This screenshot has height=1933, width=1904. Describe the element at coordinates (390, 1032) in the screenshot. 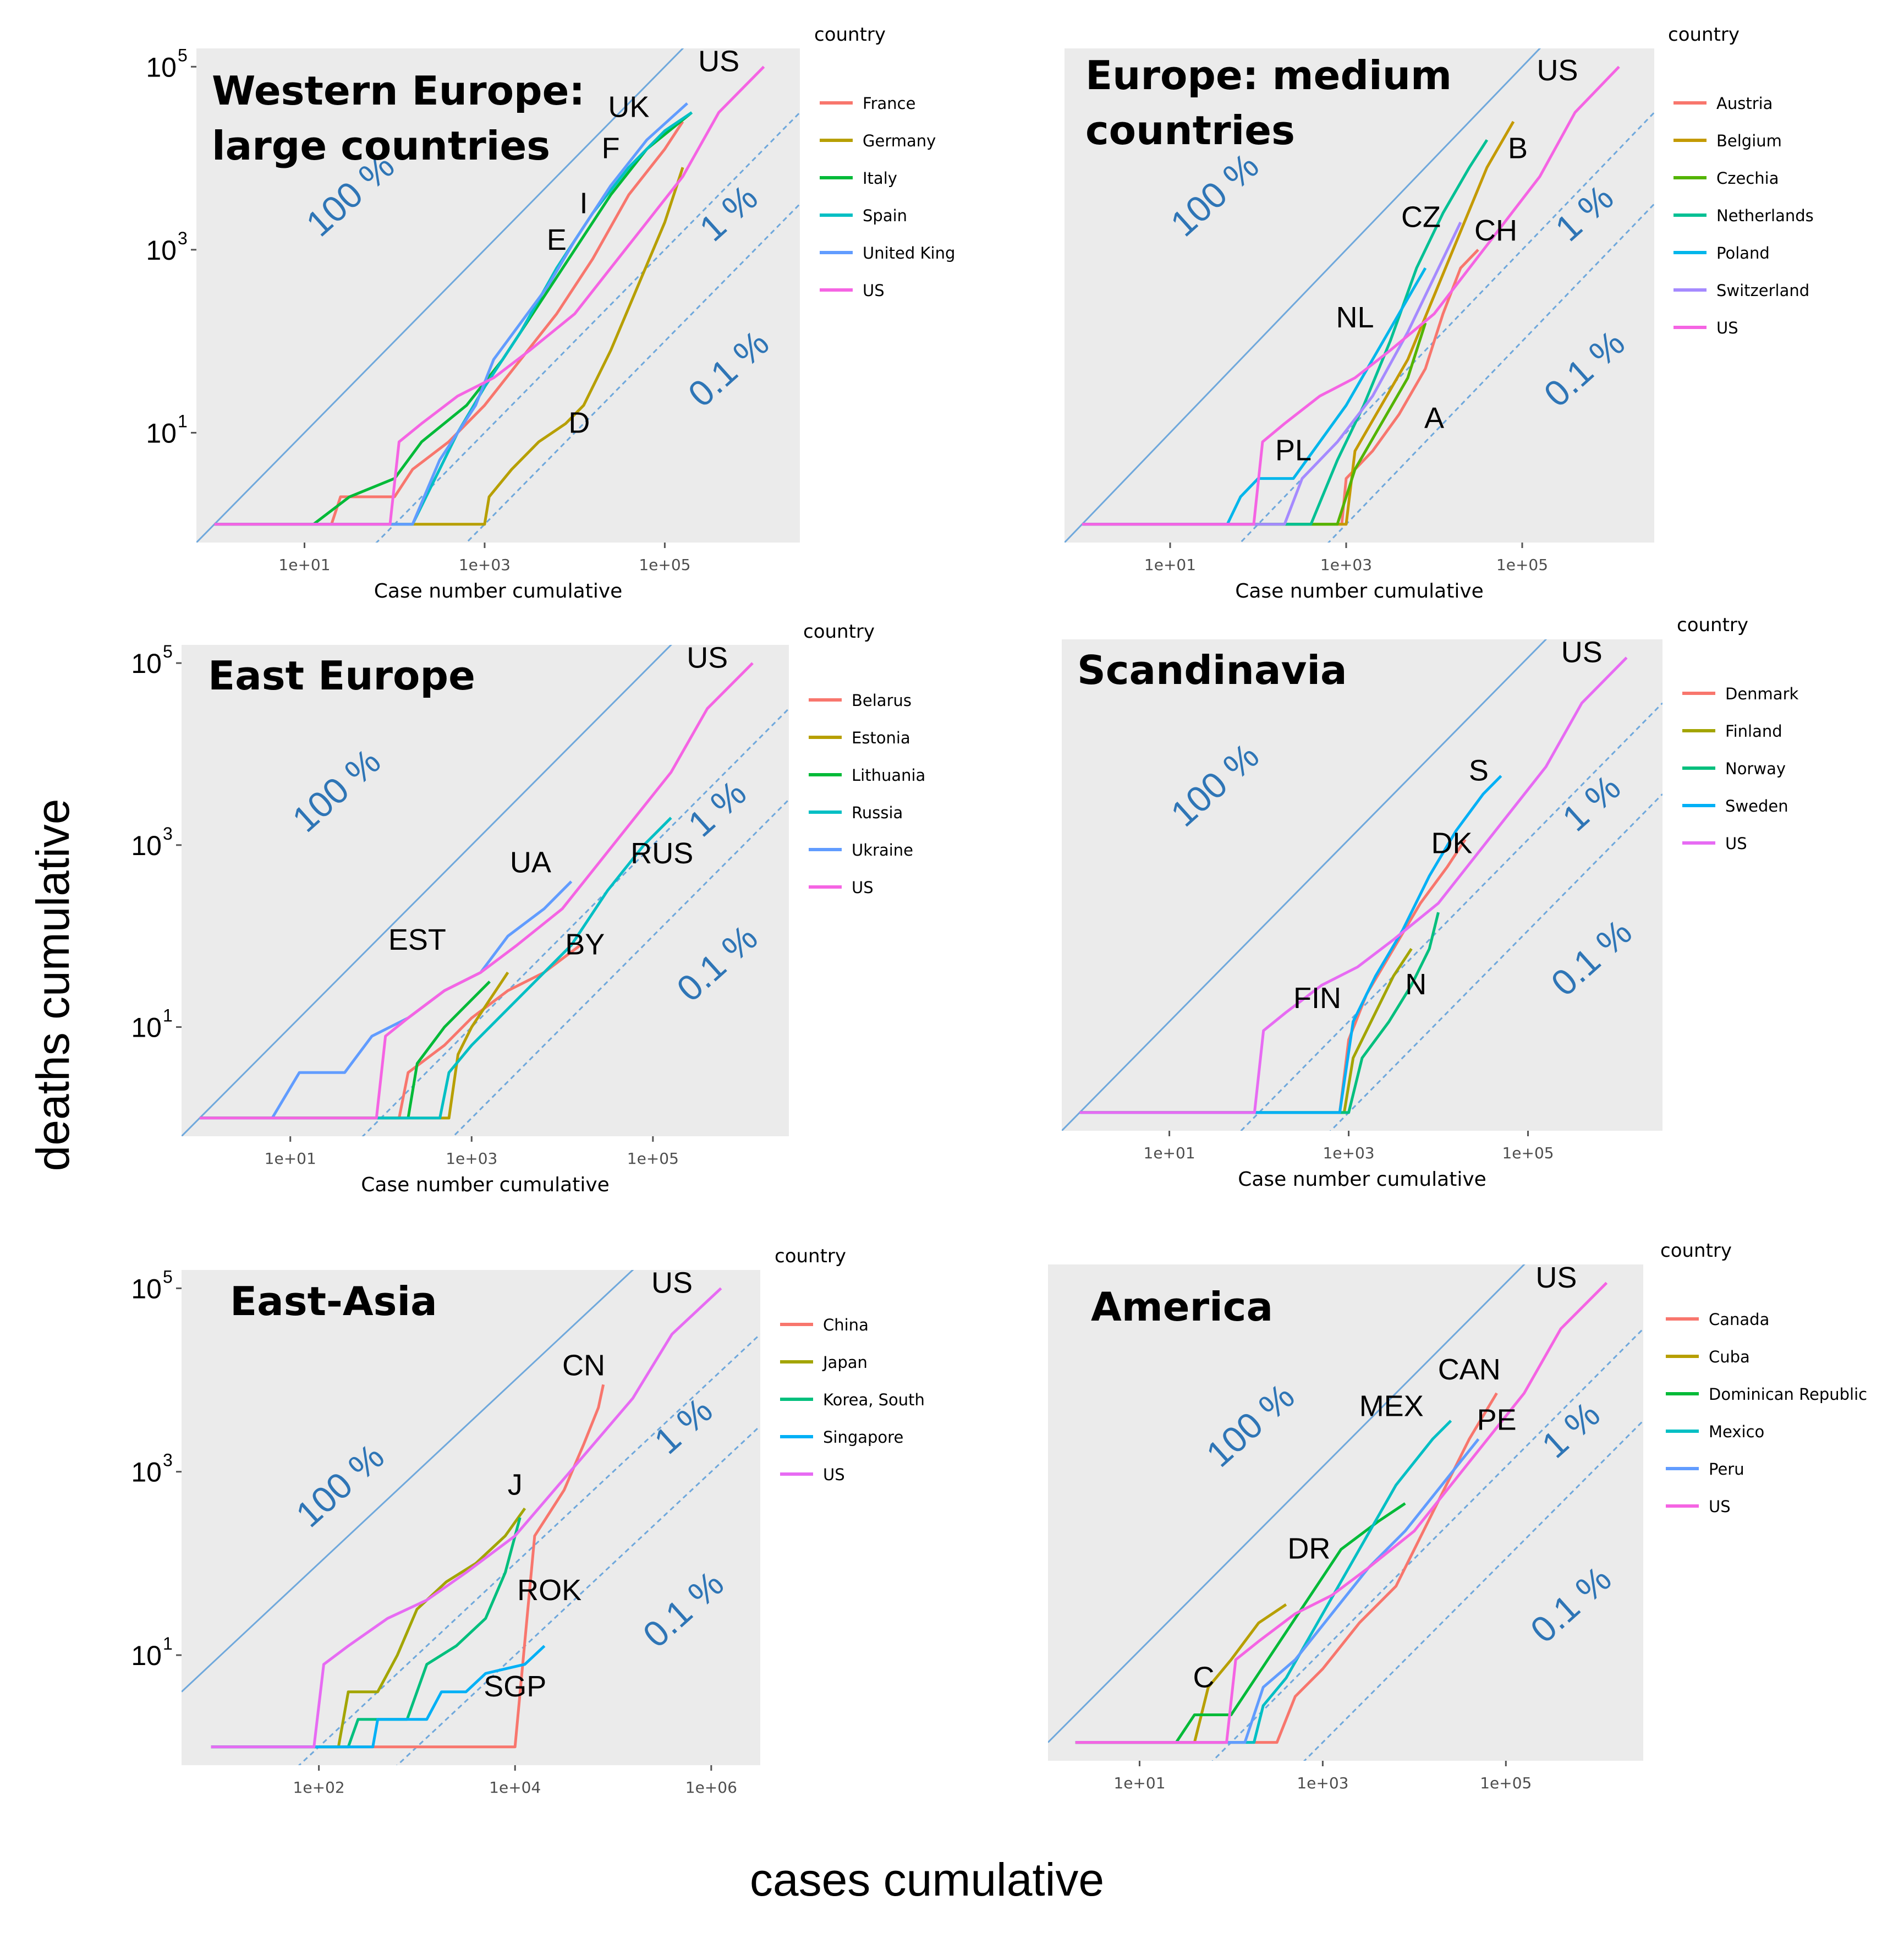

I see `series-line-belarus` at that location.